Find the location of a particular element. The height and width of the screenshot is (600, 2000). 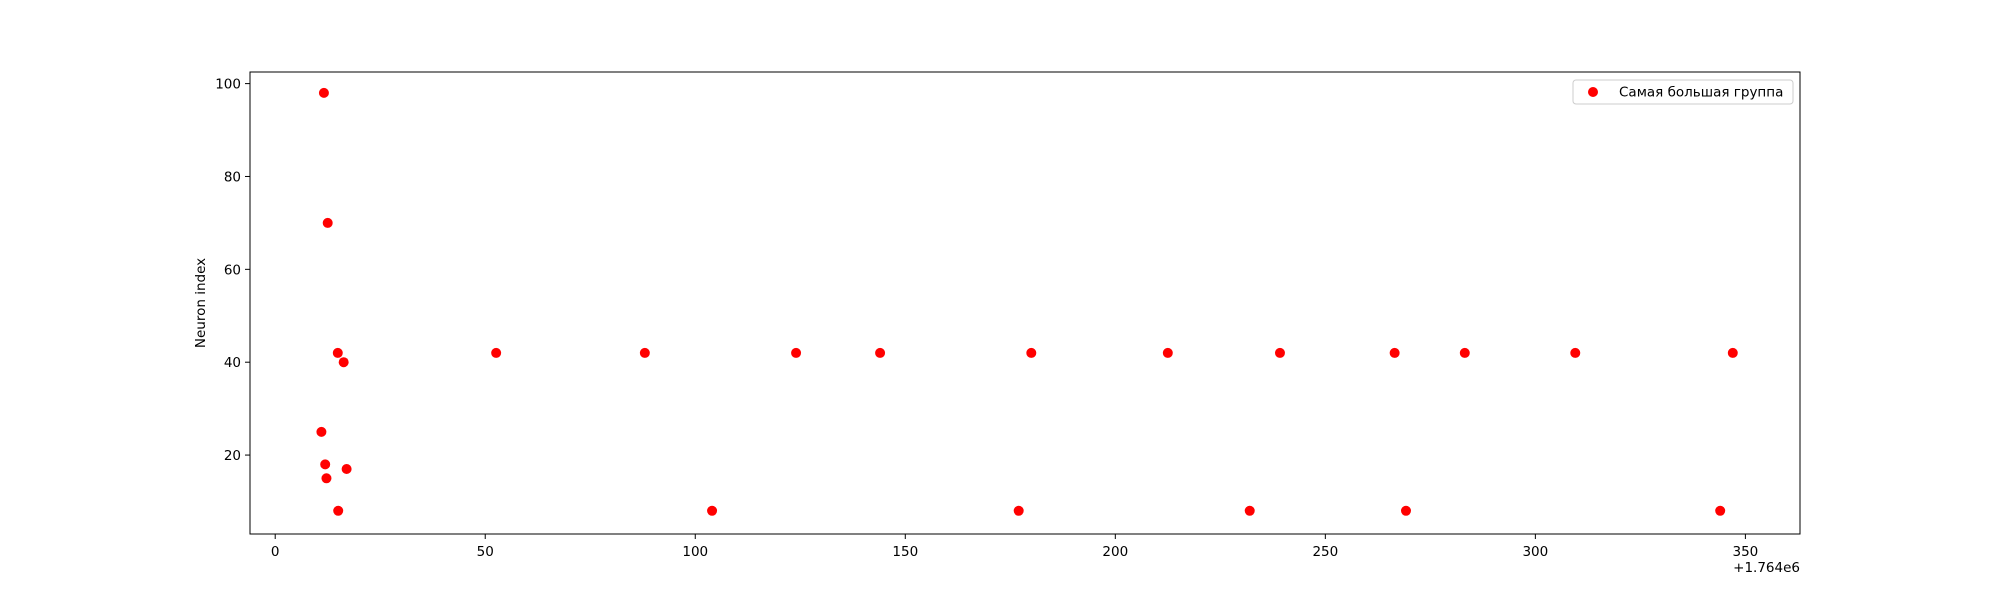

legend-box is located at coordinates (1683, 92).